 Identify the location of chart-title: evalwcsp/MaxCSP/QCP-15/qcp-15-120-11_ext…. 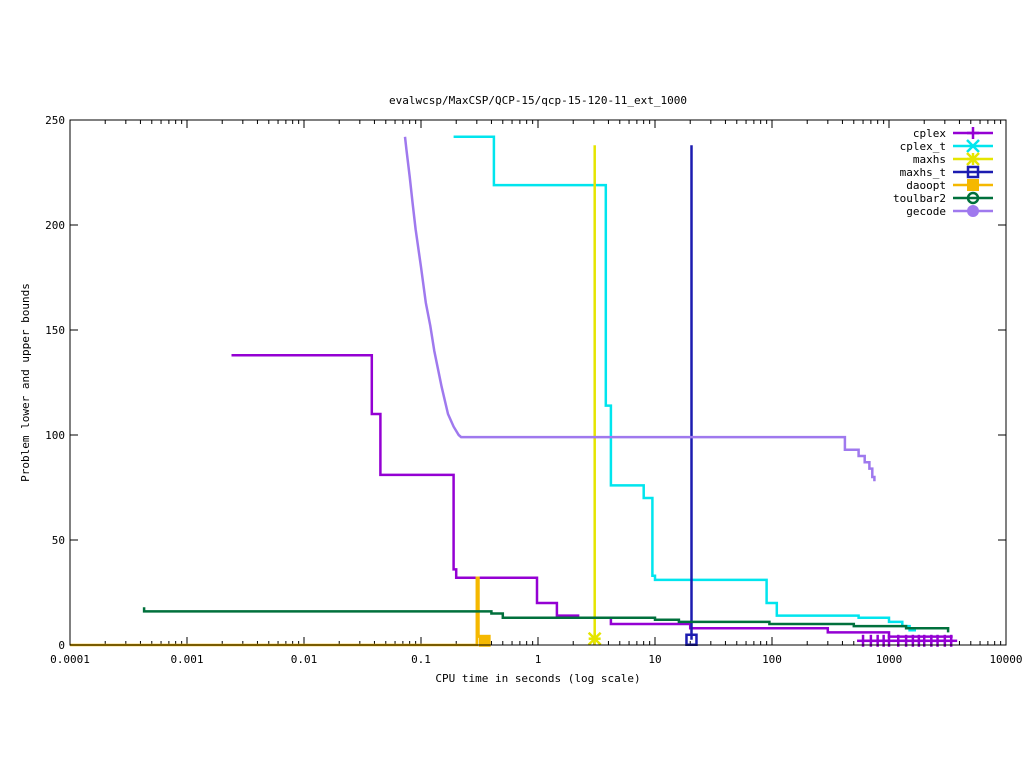
(538, 100).